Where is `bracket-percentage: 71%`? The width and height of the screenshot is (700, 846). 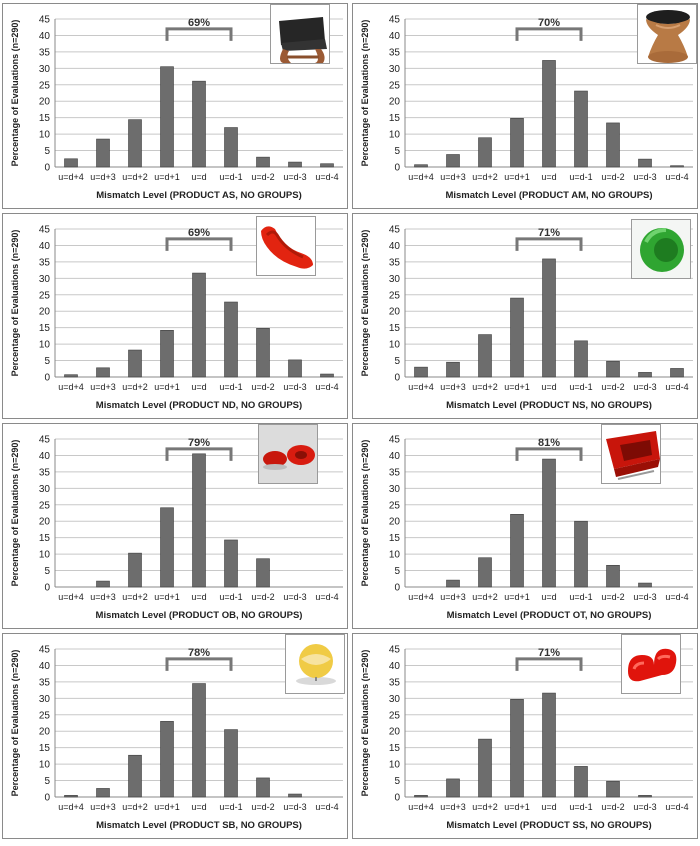 bracket-percentage: 71% is located at coordinates (549, 653).